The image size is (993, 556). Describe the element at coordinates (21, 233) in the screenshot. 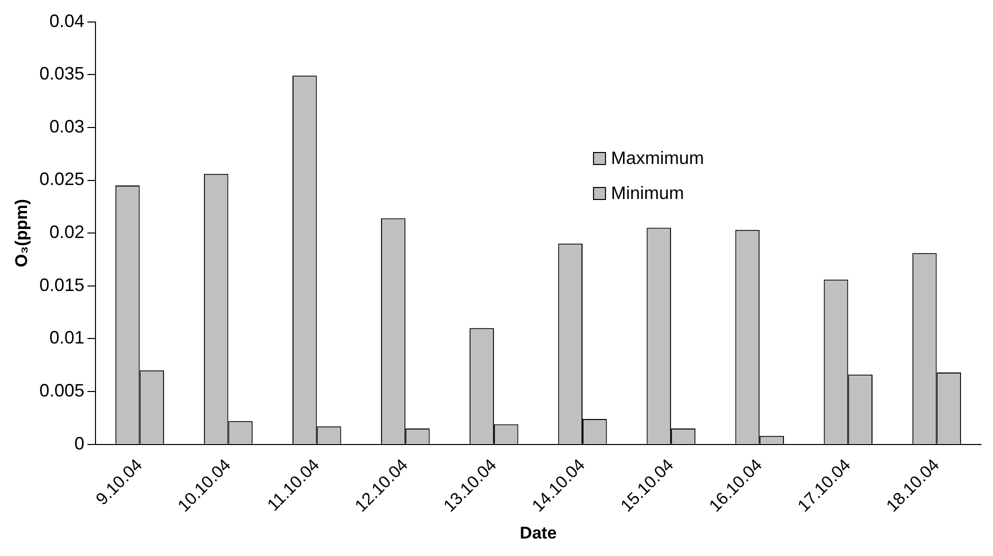

I see `y-axis-title: O₃(ppm)` at that location.